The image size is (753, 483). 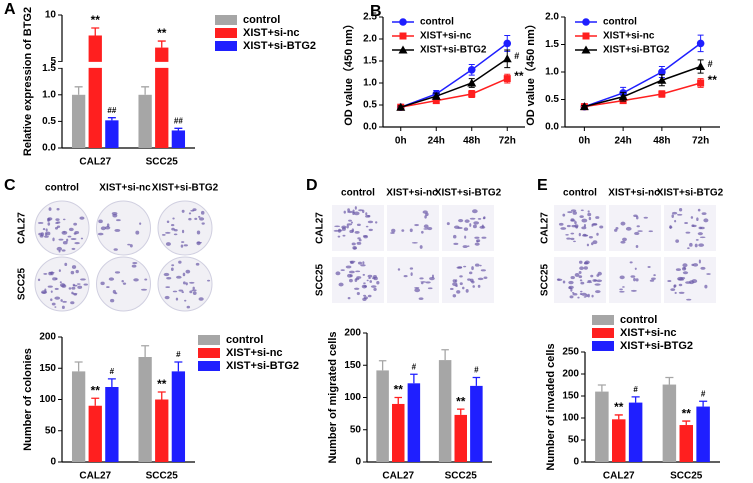 What do you see at coordinates (28, 399) in the screenshot?
I see `y-axis-label: Number of colonies` at bounding box center [28, 399].